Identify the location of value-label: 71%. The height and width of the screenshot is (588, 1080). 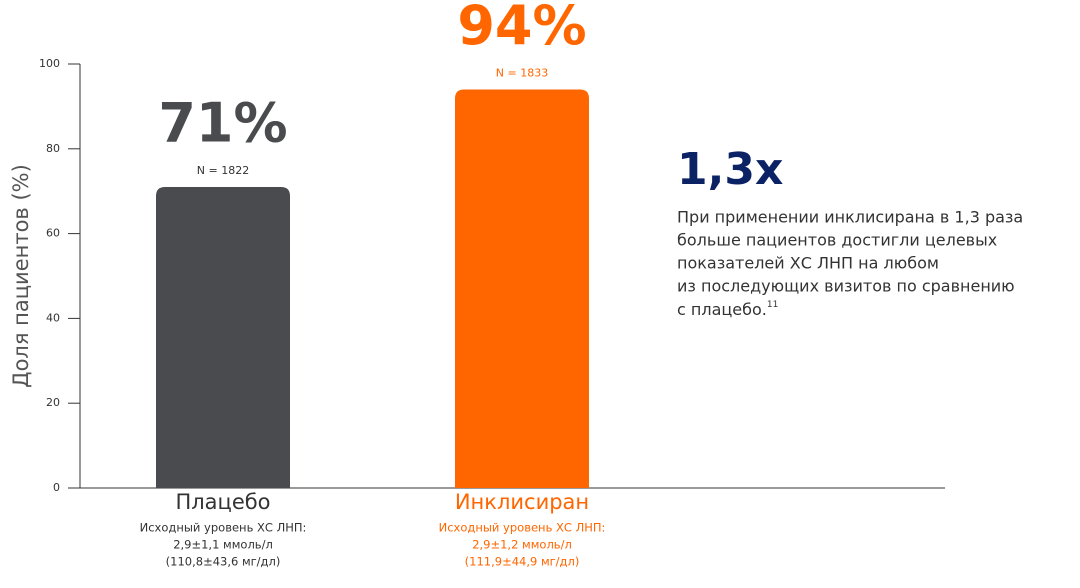
(222, 123).